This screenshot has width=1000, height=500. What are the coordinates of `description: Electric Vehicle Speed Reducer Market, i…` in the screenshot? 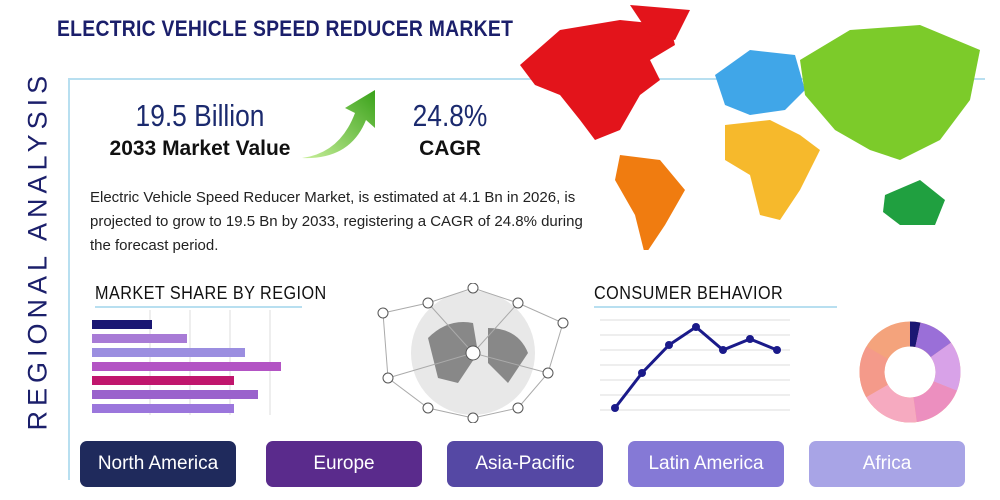 It's located at (336, 221).